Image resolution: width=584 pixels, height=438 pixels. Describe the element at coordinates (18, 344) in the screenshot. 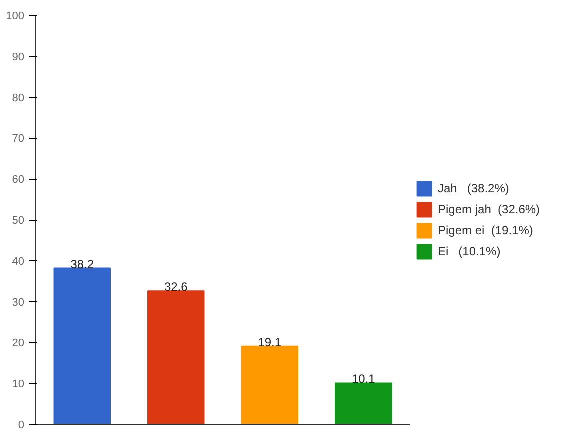

I see `y-tick-label: 20` at that location.